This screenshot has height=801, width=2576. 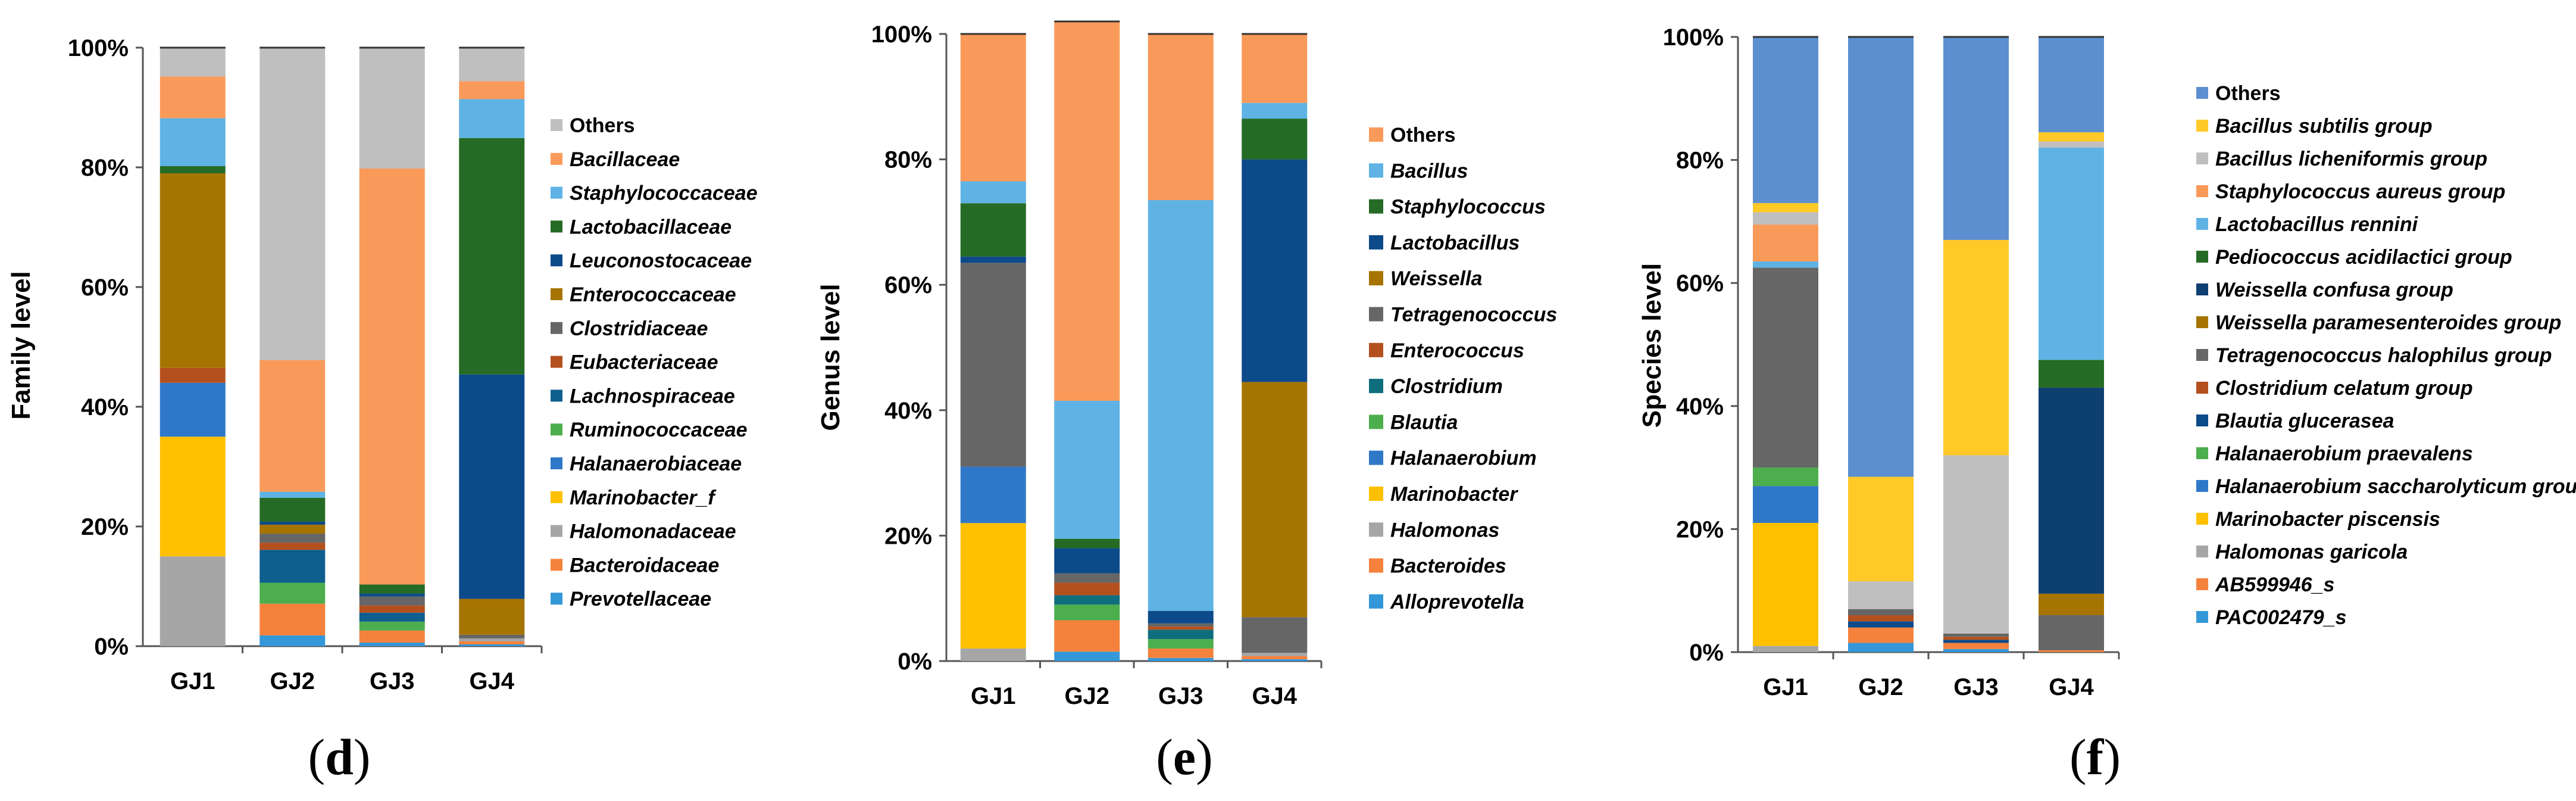 I want to click on bar-GJ1, so click(x=993, y=347).